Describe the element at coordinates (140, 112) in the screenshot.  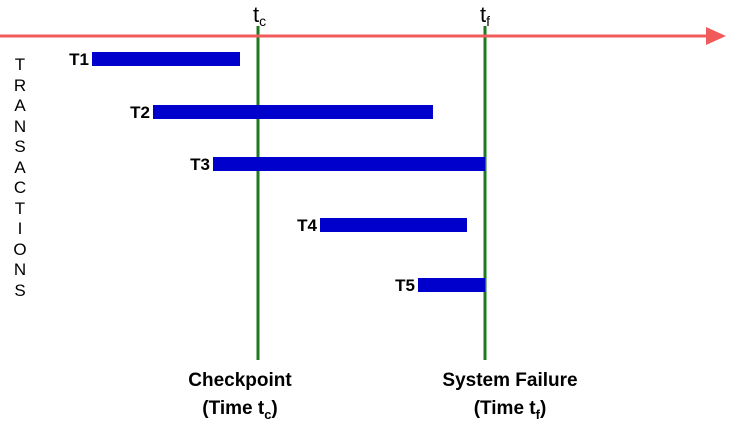
I see `transaction-label-t2: T2` at that location.